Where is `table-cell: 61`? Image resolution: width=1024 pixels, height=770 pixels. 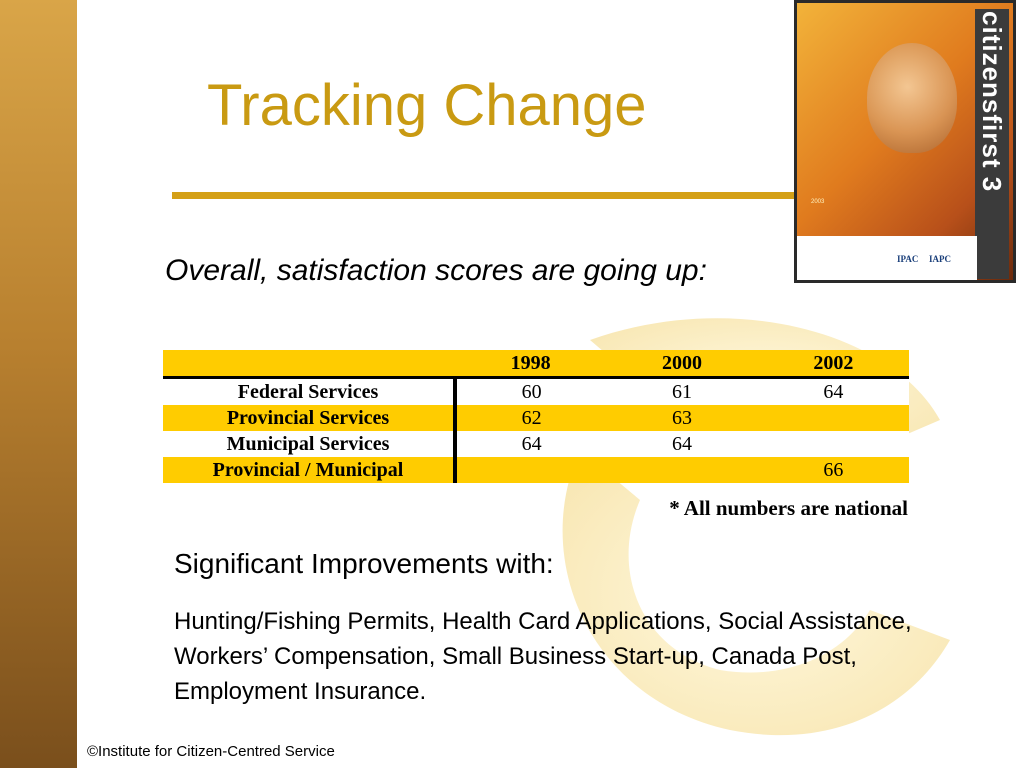 table-cell: 61 is located at coordinates (682, 391).